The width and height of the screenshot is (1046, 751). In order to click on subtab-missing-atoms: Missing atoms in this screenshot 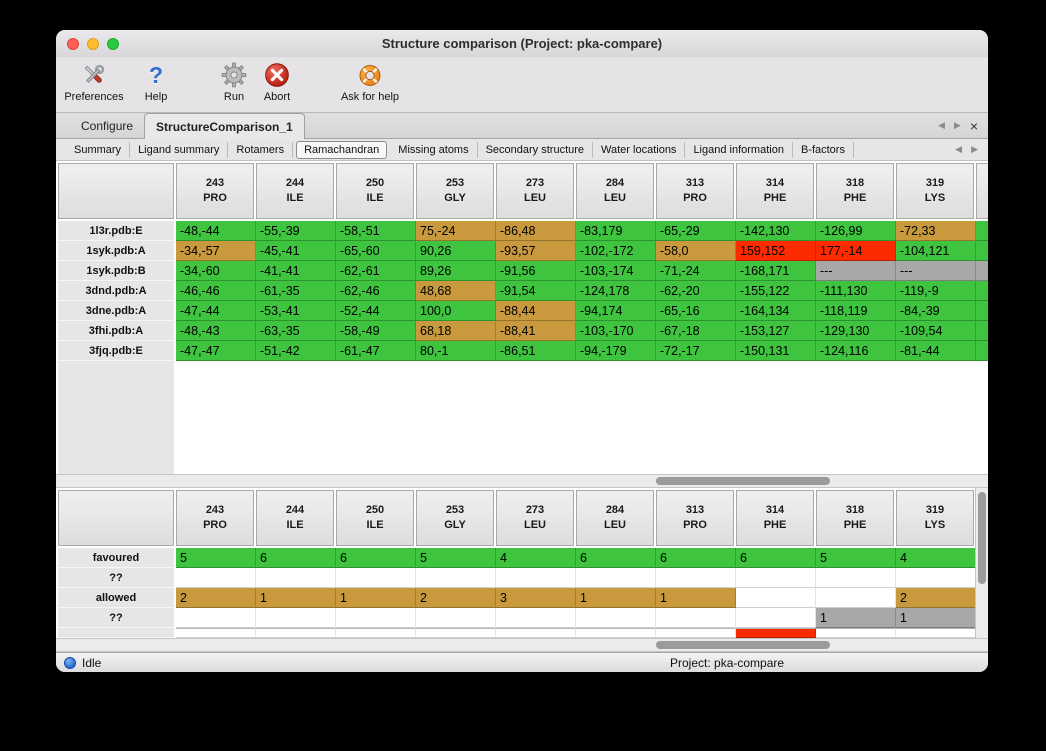, I will do `click(434, 149)`.